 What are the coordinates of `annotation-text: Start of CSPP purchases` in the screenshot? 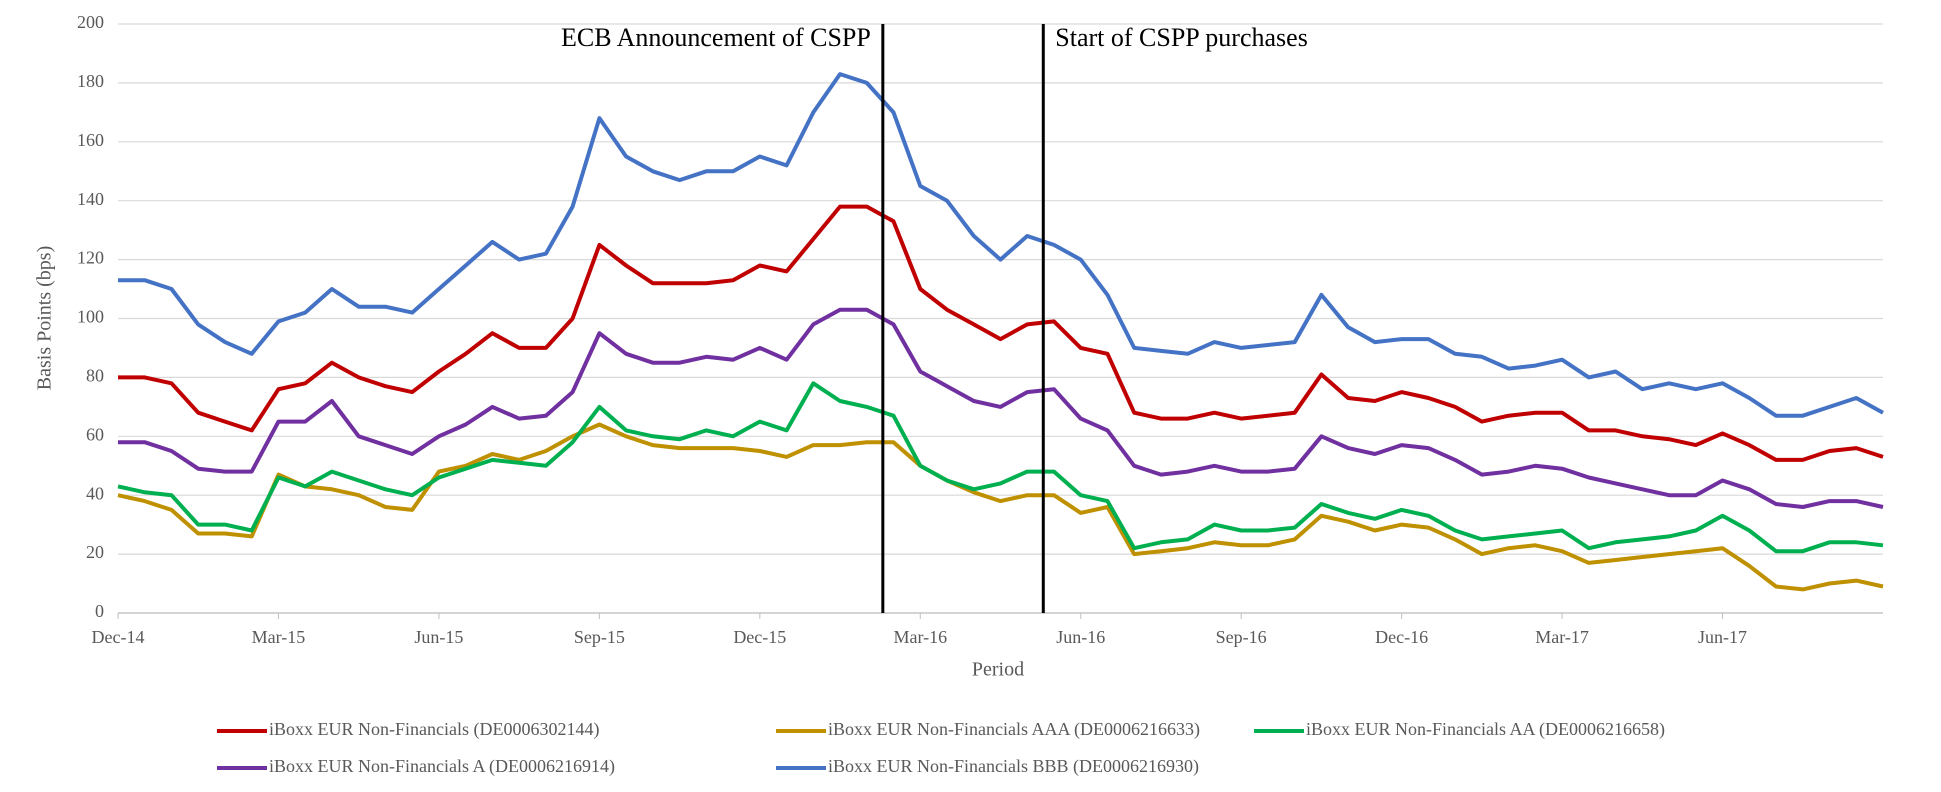 It's located at (1181, 37).